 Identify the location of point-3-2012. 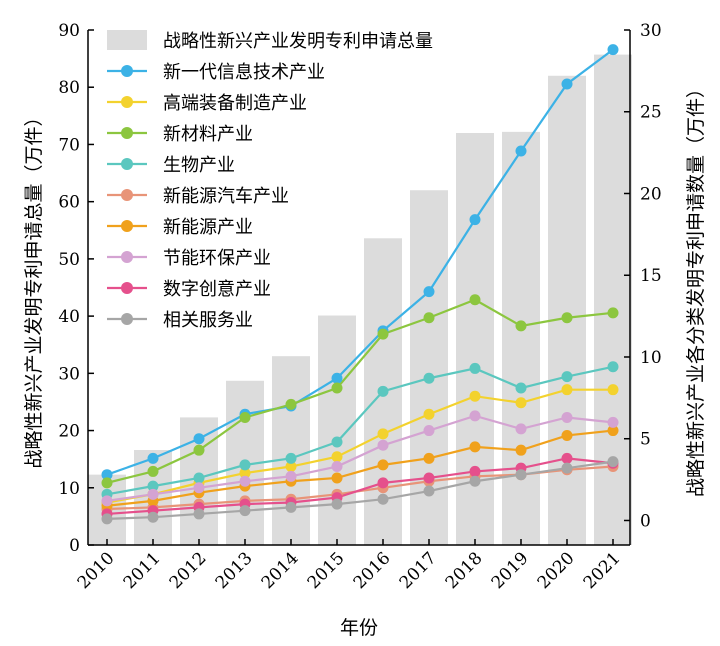
(199, 478).